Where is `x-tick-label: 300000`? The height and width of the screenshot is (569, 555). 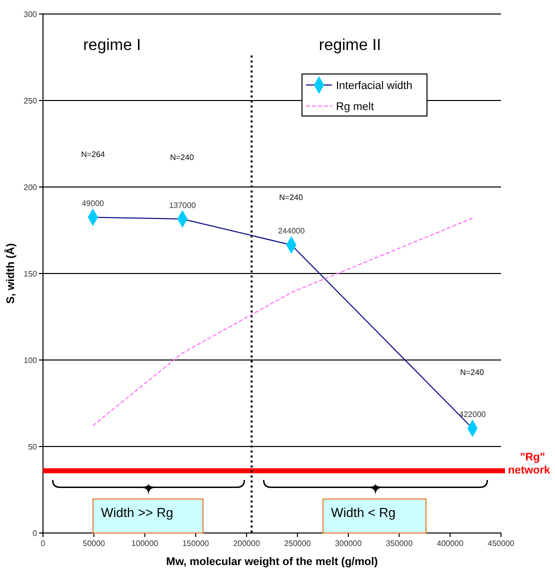
x-tick-label: 300000 is located at coordinates (348, 543).